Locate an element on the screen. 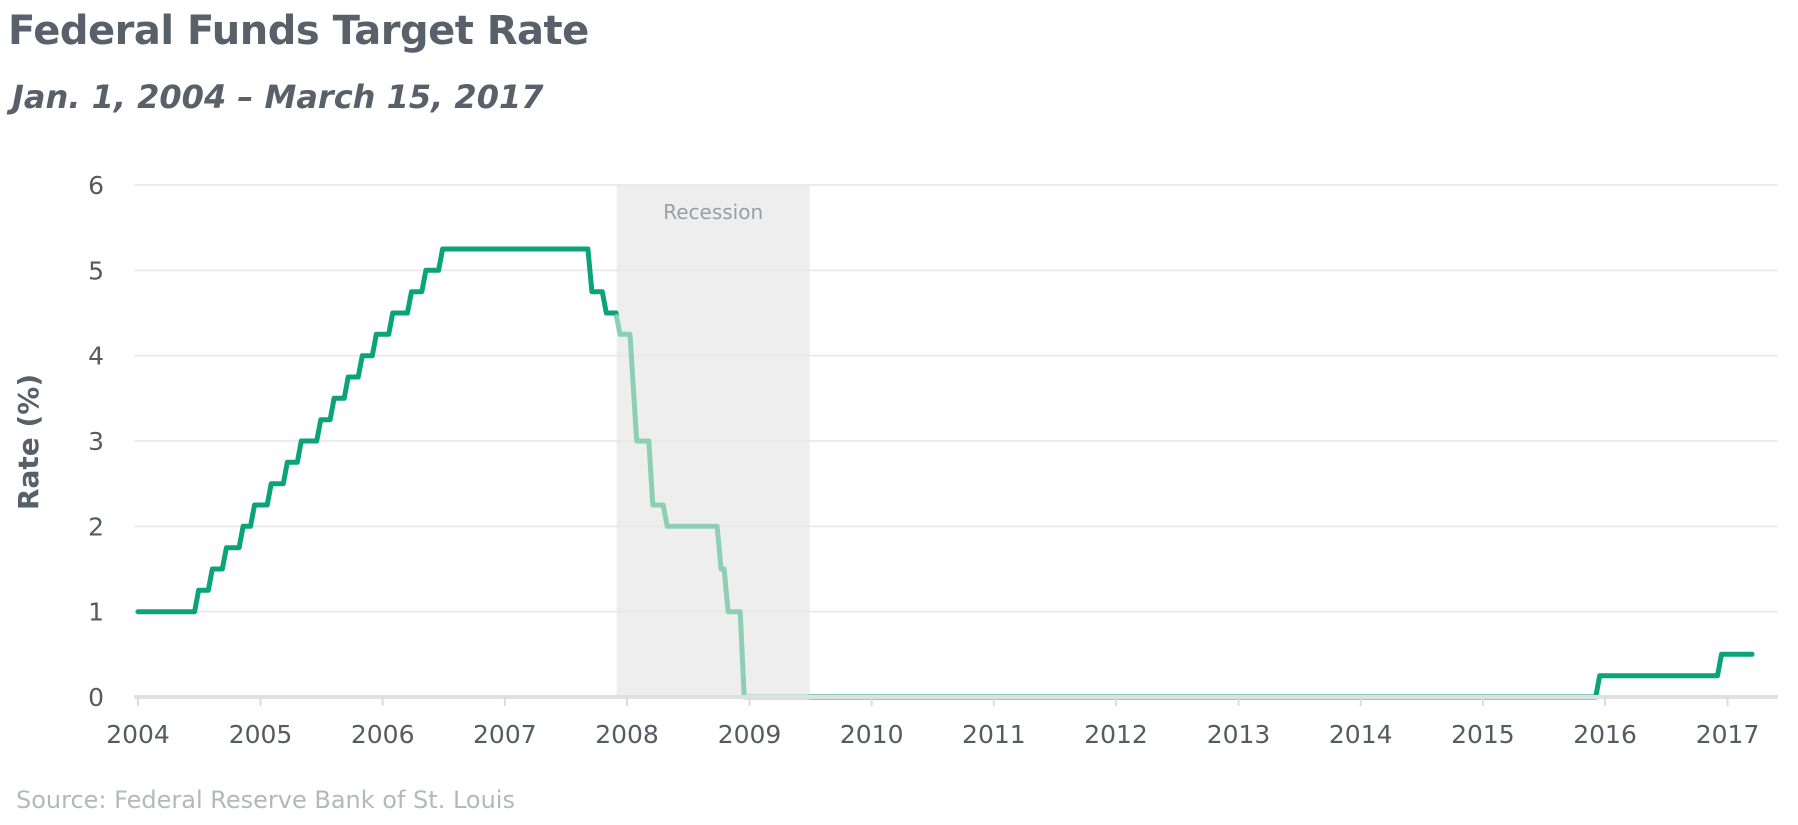  y-tick-label: 6 is located at coordinates (96, 185).